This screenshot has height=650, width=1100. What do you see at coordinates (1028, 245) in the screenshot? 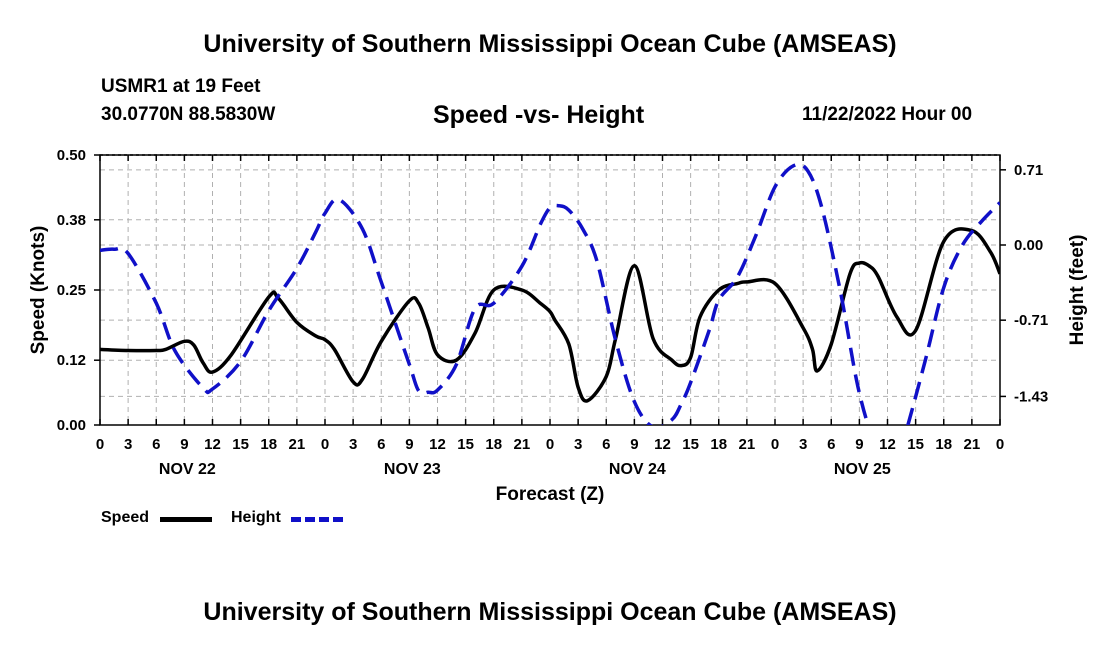
I see `y2-tick-label: 0.00` at bounding box center [1028, 245].